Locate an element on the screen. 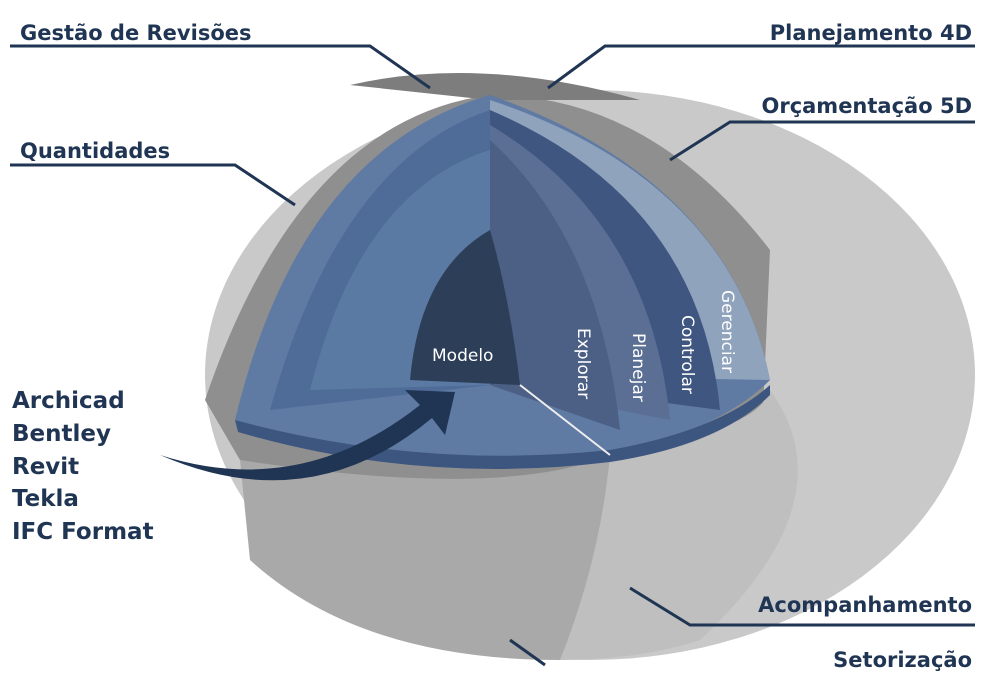 Image resolution: width=981 pixels, height=675 pixels. layer-label: Controlar is located at coordinates (687, 354).